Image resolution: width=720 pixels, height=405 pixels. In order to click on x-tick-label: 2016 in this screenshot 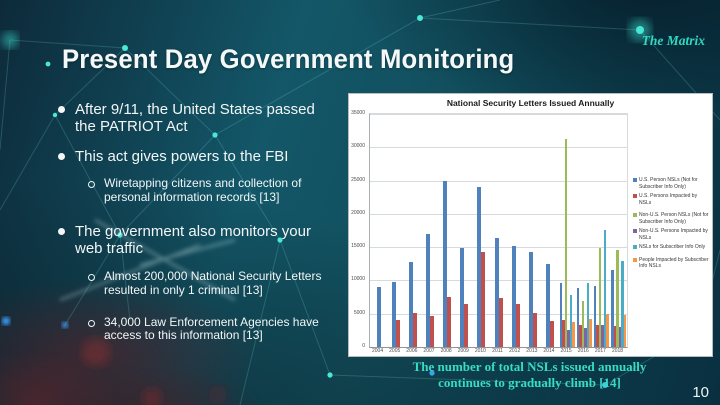, I will do `click(583, 351)`.